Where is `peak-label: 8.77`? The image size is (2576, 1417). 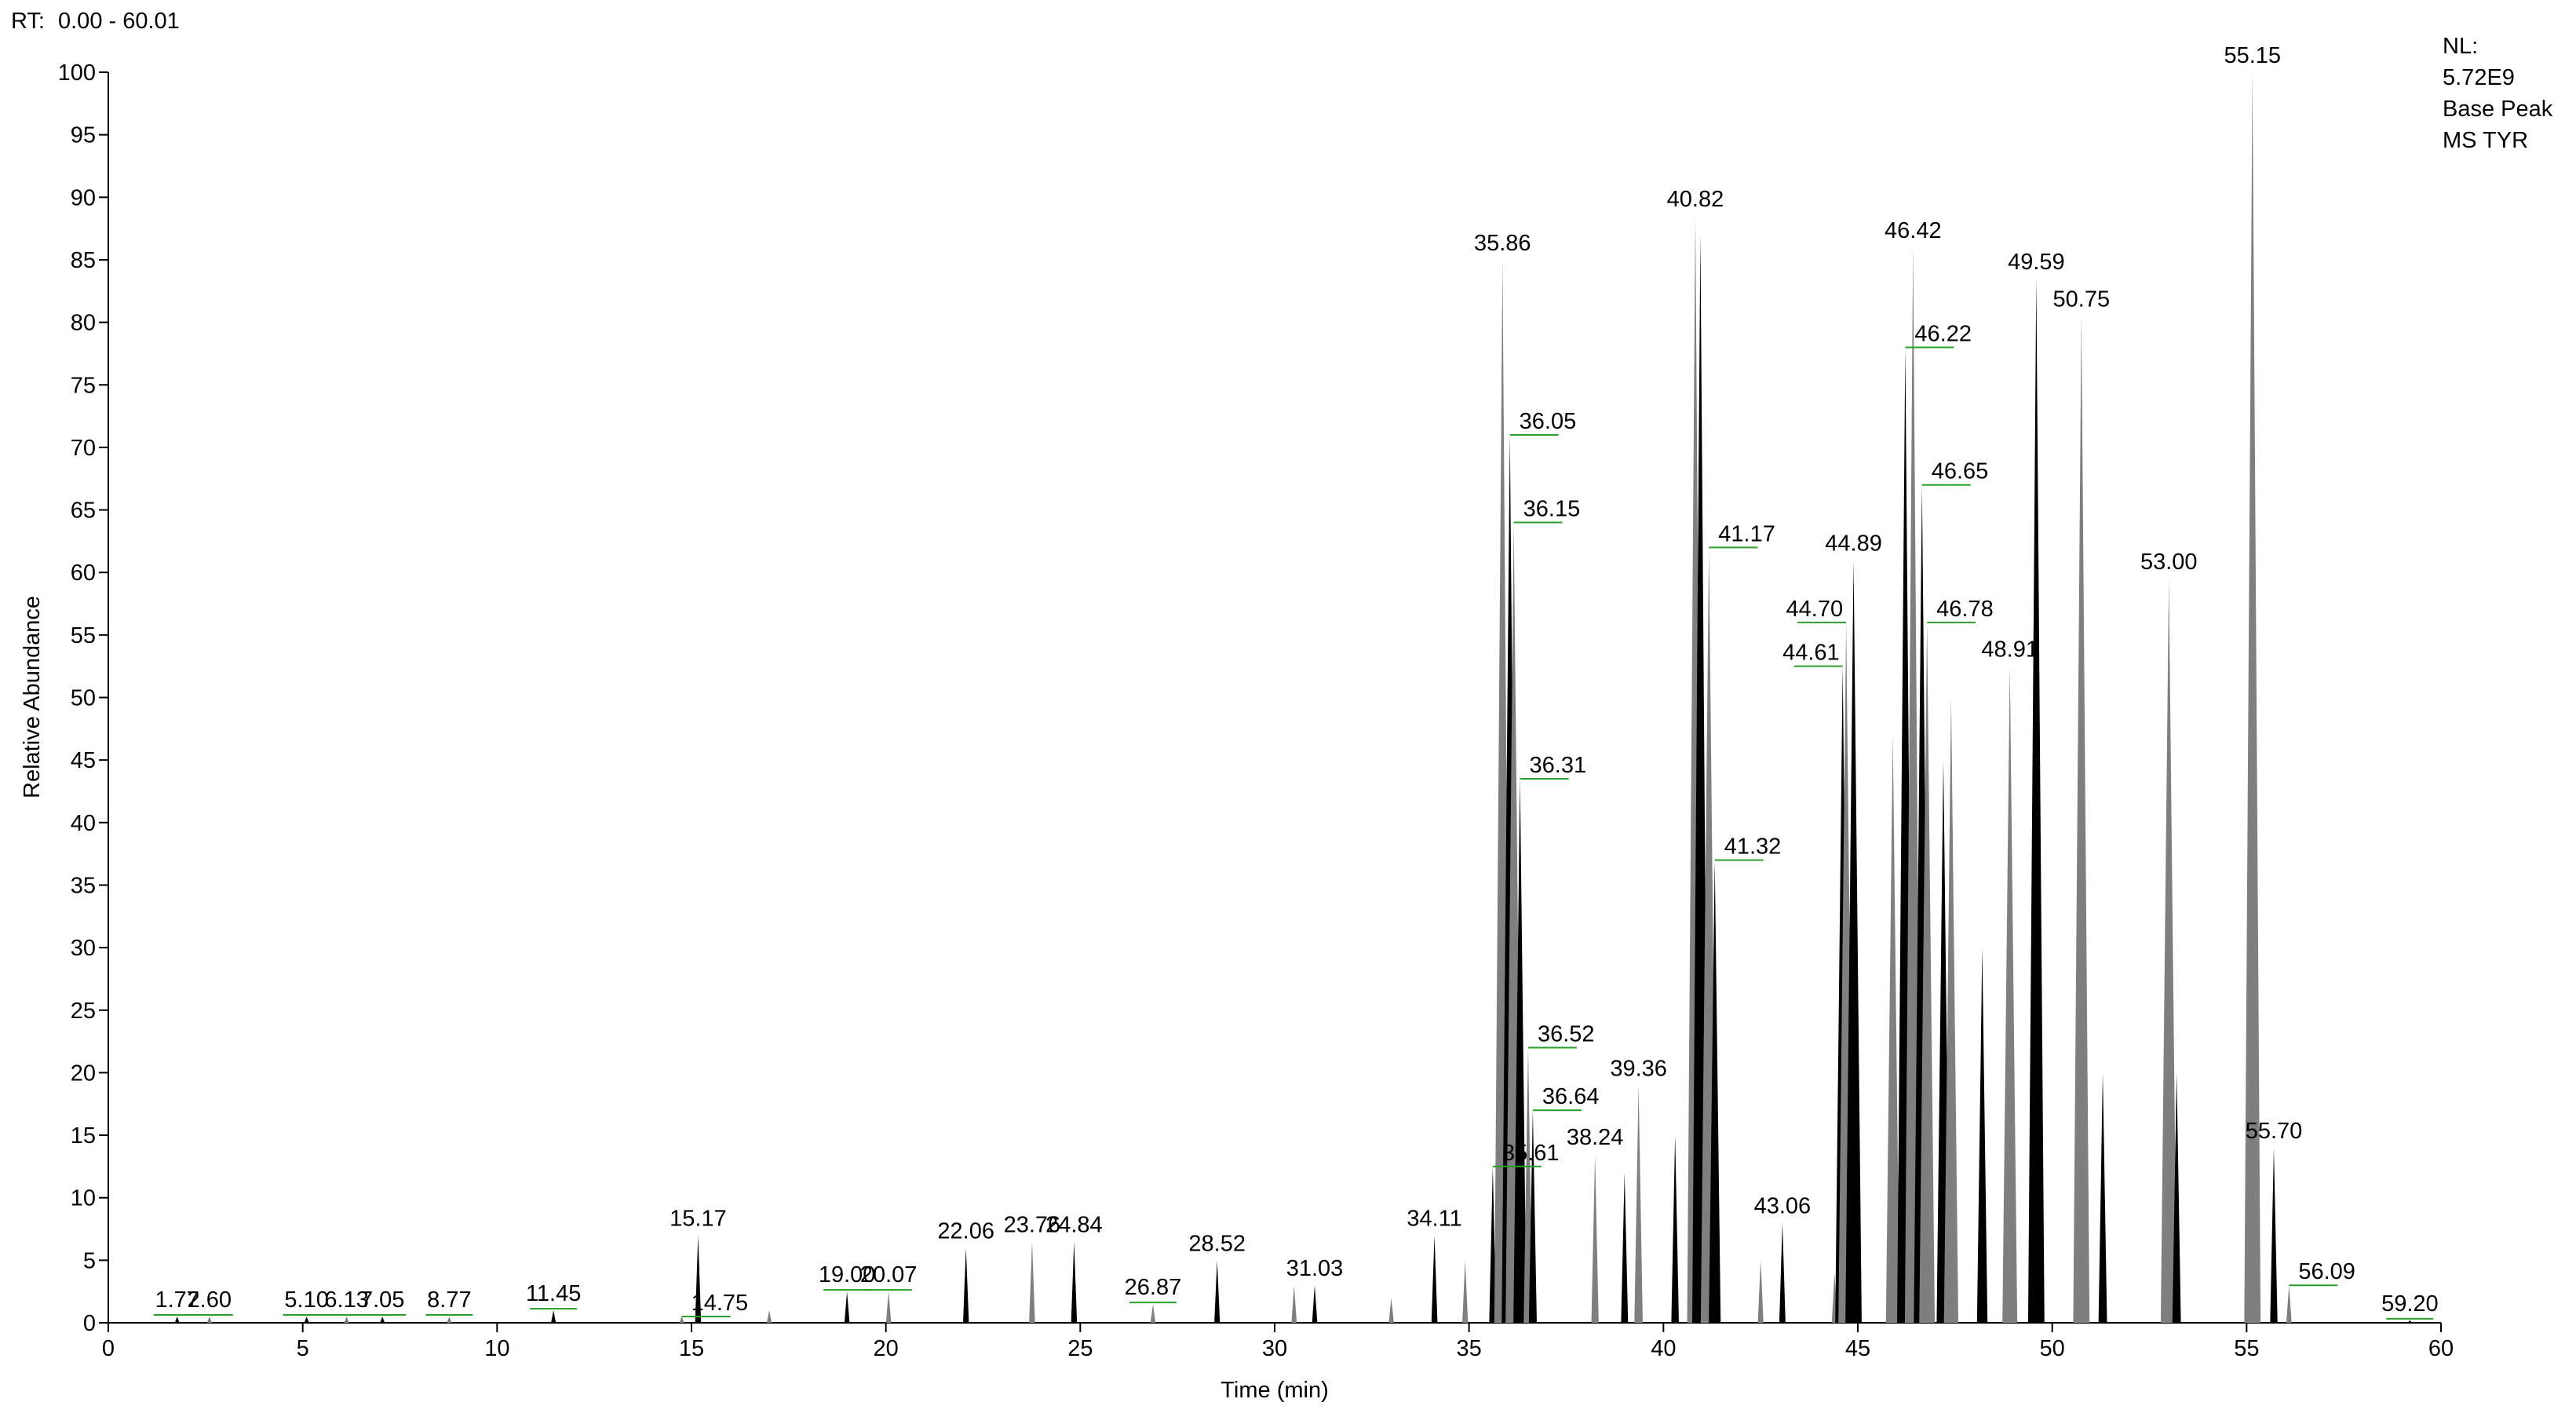
peak-label: 8.77 is located at coordinates (449, 1300).